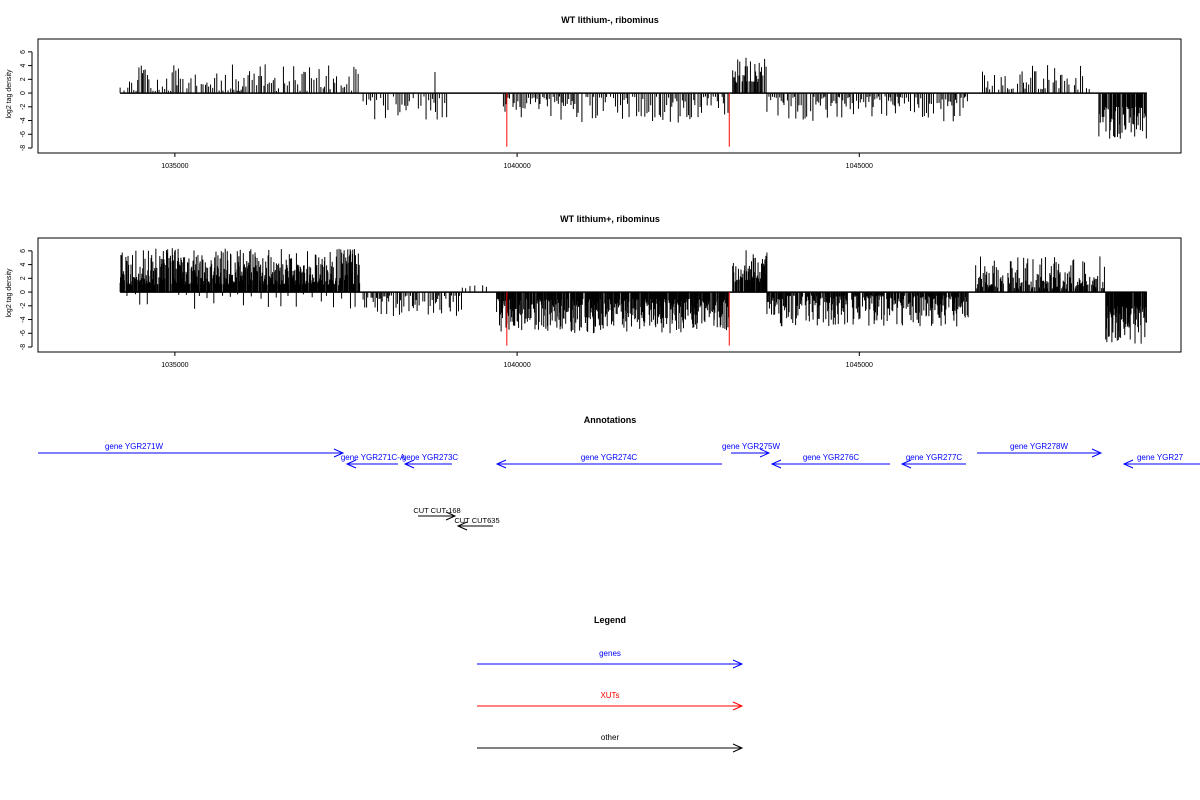  Describe the element at coordinates (610, 664) in the screenshot. I see `legend-arrow-genes` at that location.